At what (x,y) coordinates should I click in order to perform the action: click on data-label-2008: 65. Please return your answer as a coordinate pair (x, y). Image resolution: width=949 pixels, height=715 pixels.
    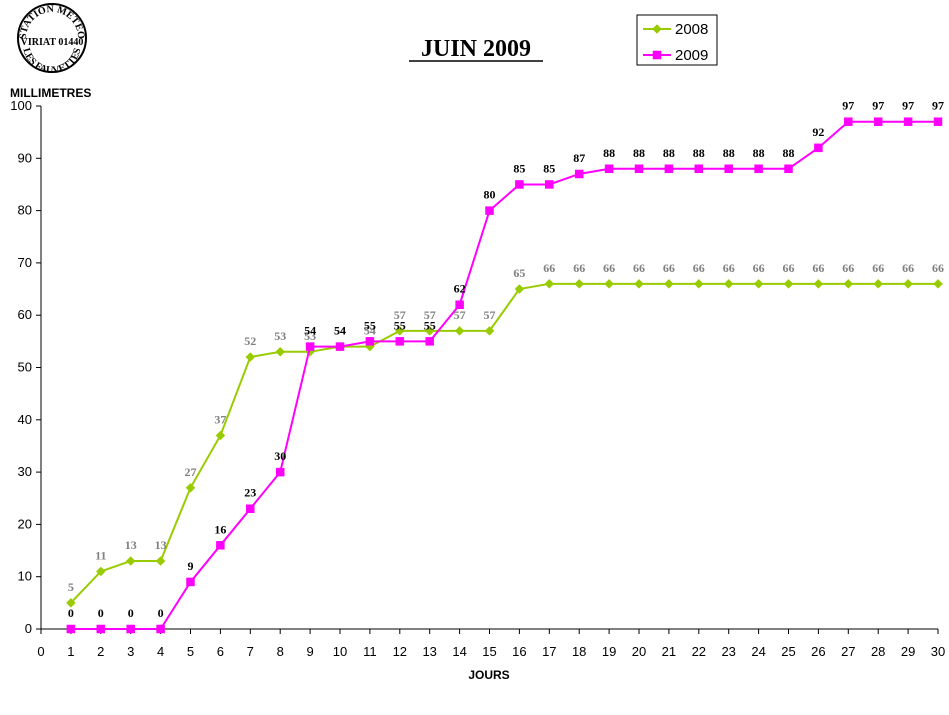
    Looking at the image, I should click on (519, 273).